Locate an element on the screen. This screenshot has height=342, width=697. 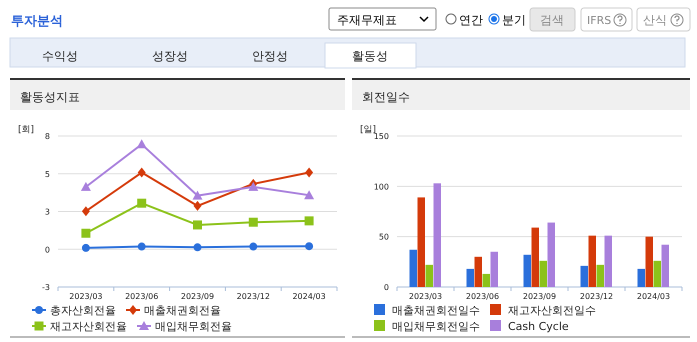
text: 주재무제표 is located at coordinates (367, 20).